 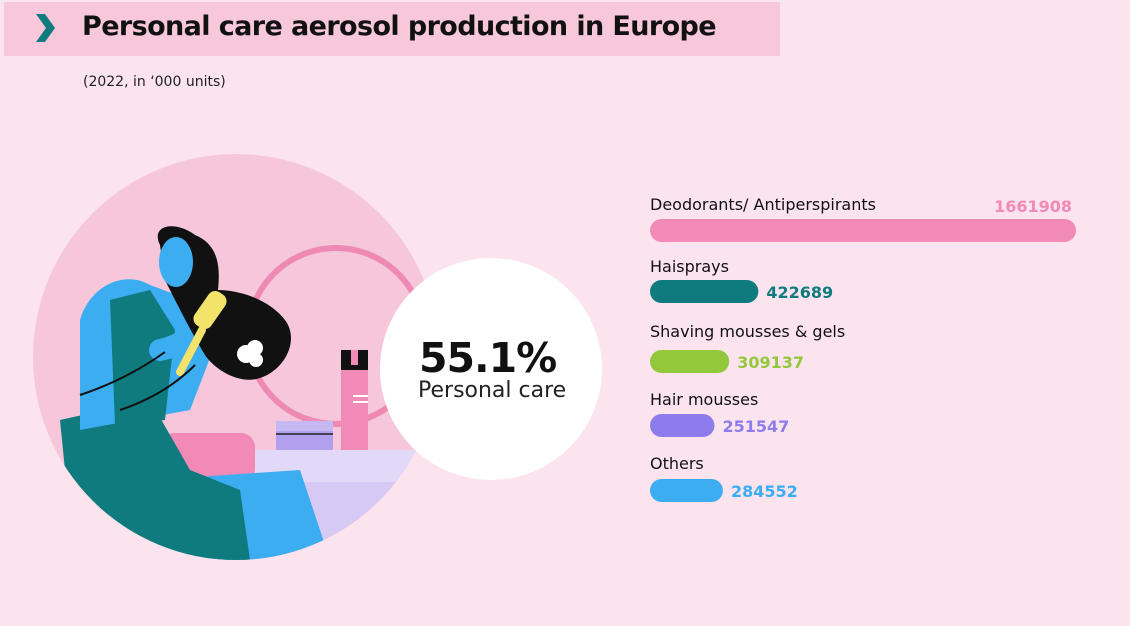 What do you see at coordinates (492, 390) in the screenshot?
I see `percentage-label: Personal care` at bounding box center [492, 390].